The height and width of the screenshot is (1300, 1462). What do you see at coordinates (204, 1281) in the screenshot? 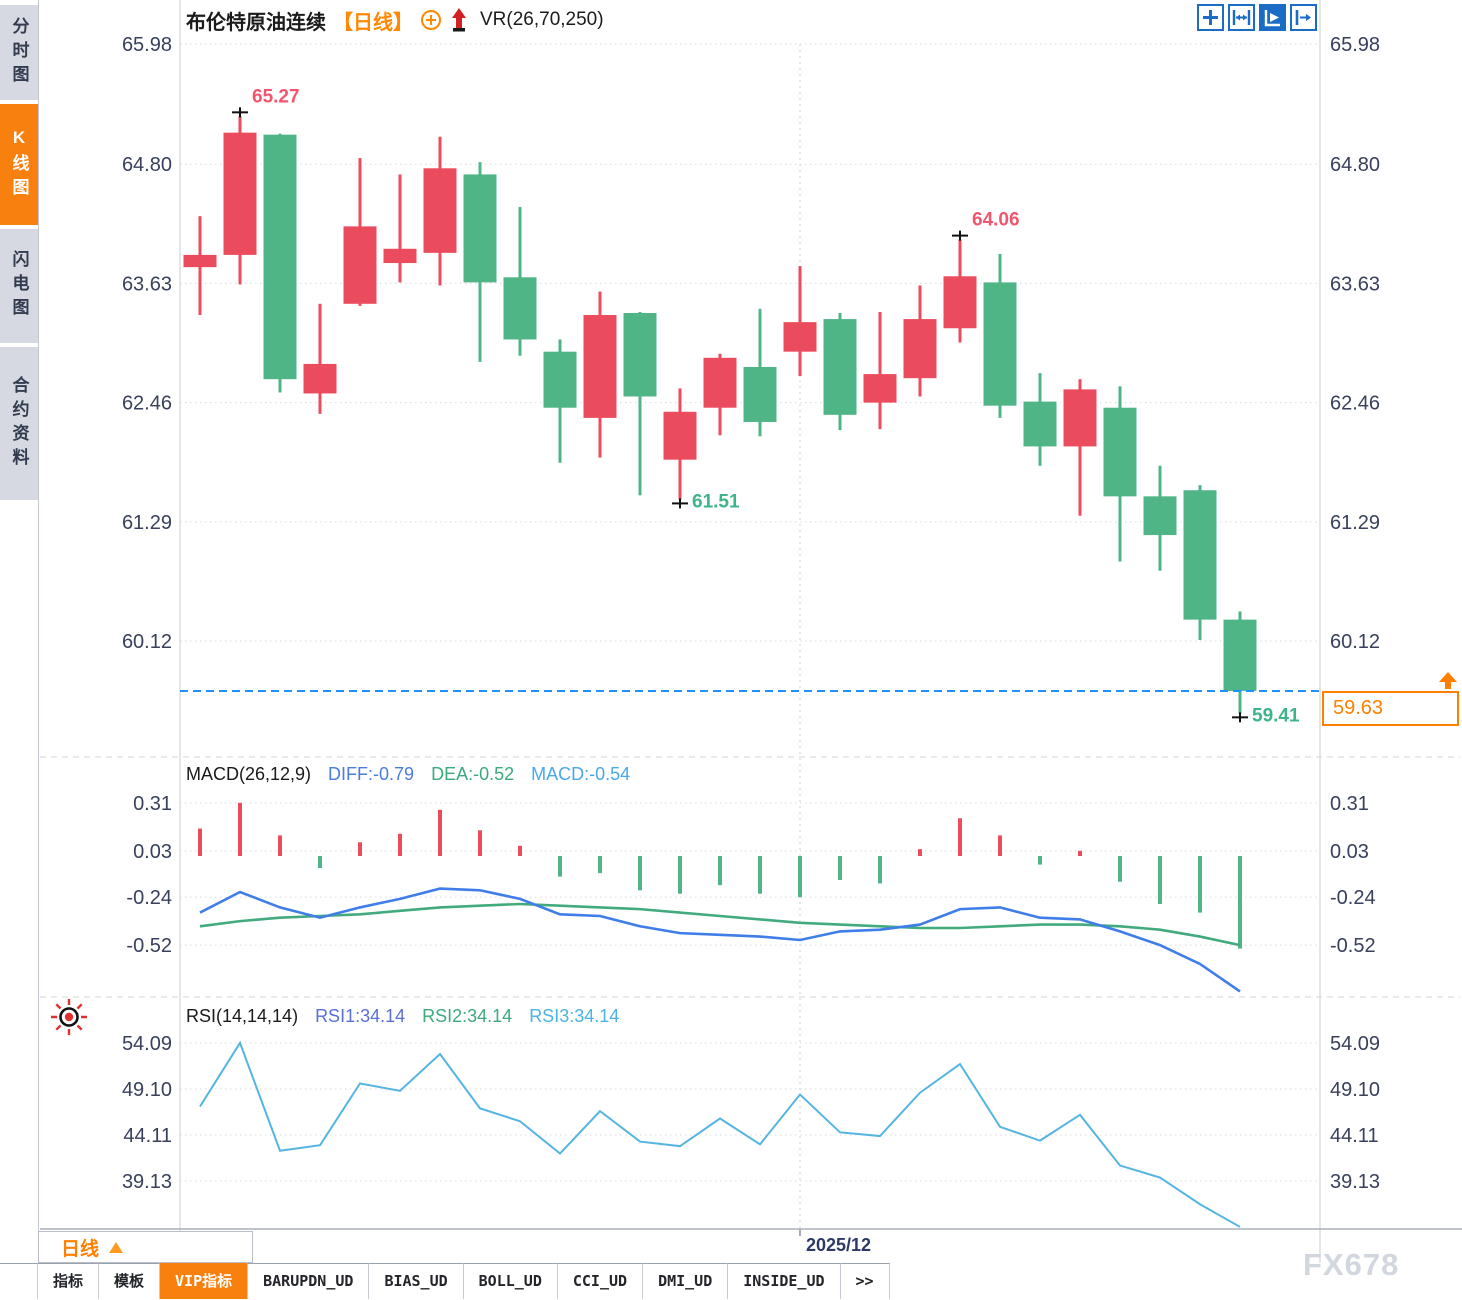
I see `tab-vip-indicators: VIP指标` at bounding box center [204, 1281].